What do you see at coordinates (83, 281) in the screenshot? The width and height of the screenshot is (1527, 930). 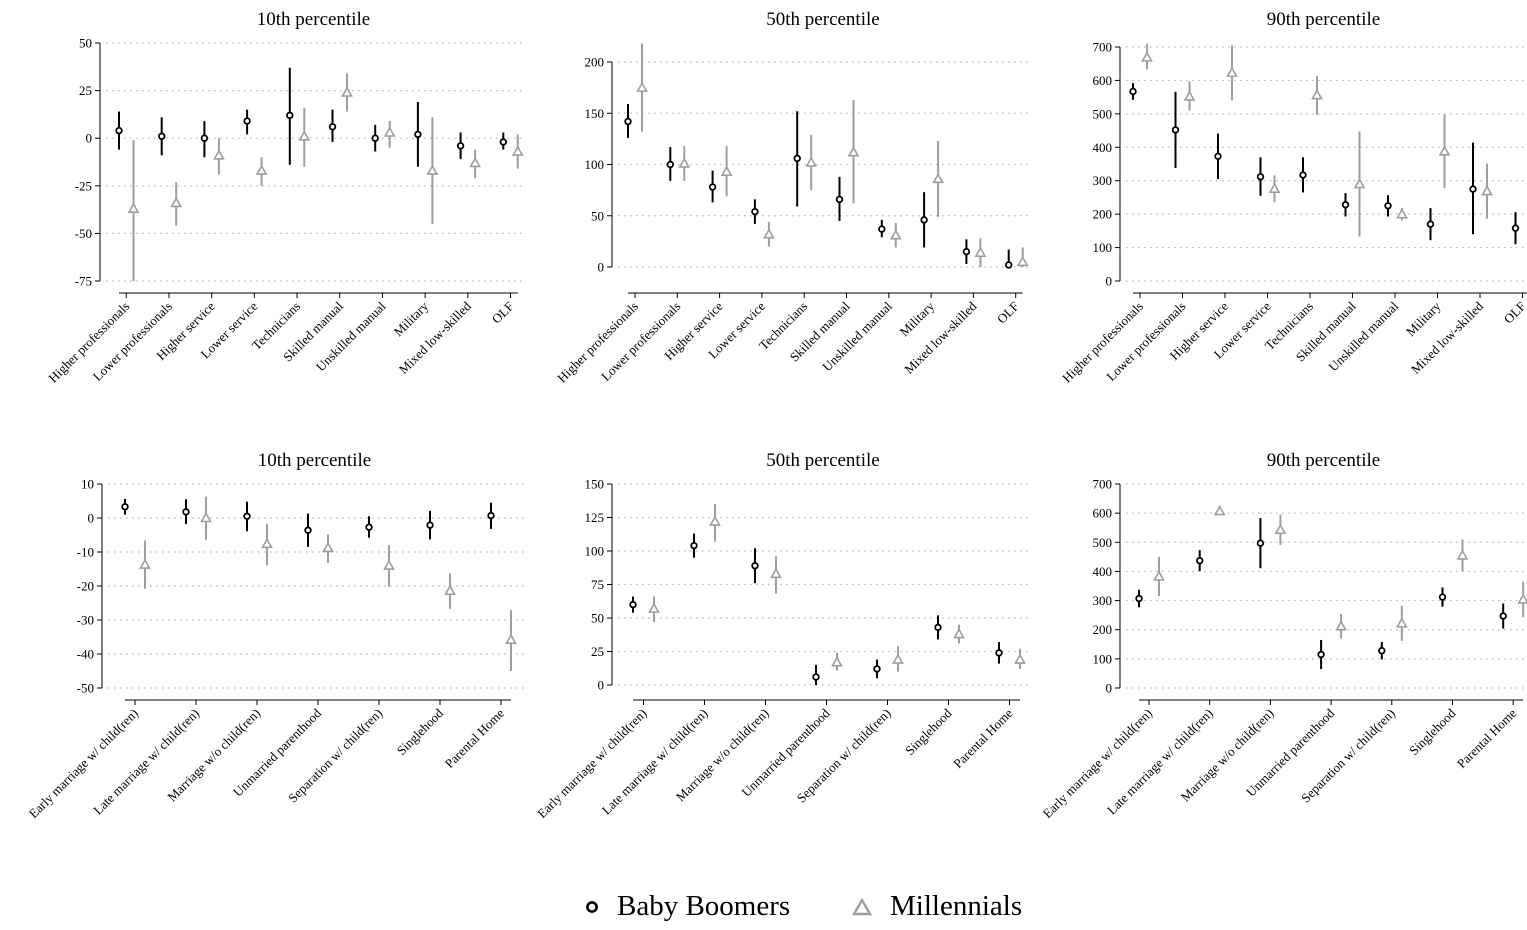 I see `y-tick-label: -75` at bounding box center [83, 281].